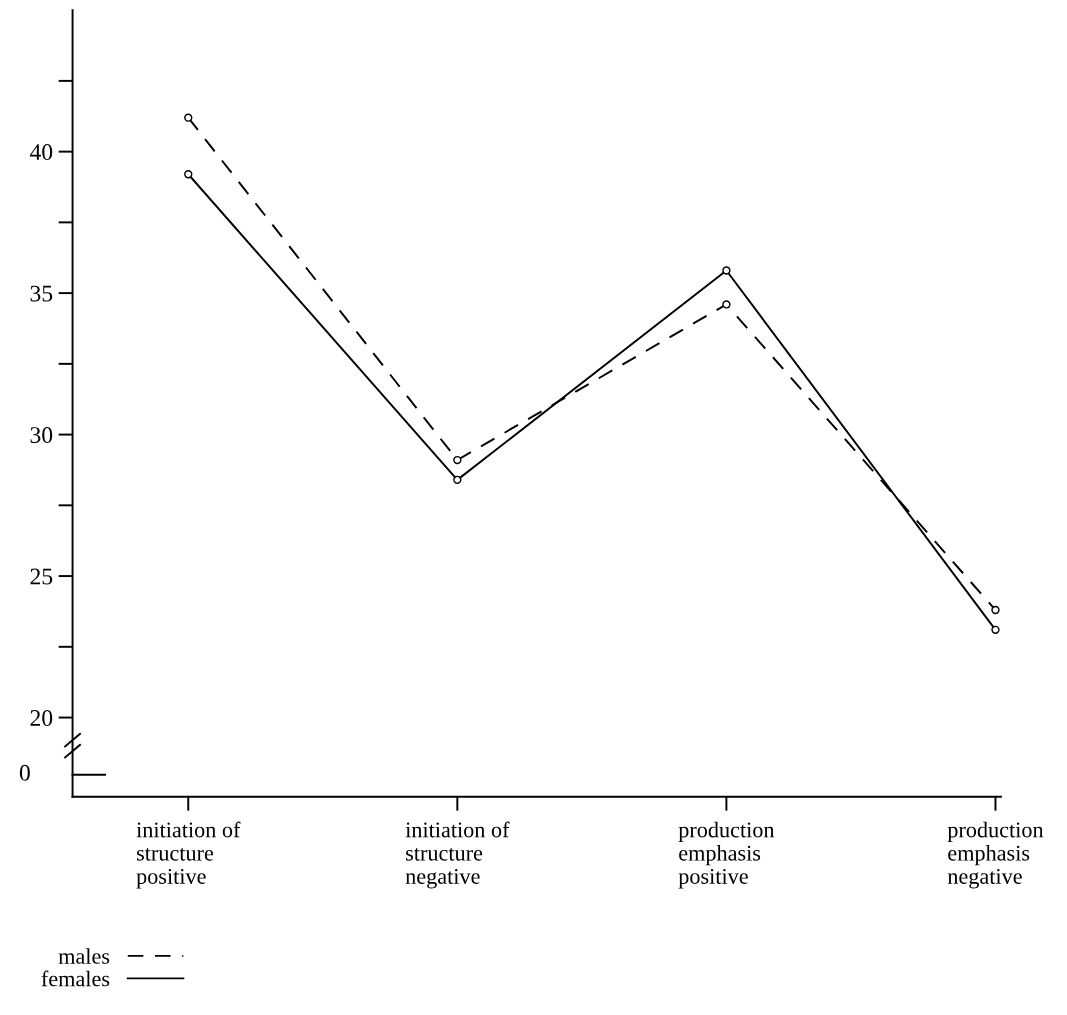 The height and width of the screenshot is (1015, 1067). What do you see at coordinates (84, 956) in the screenshot?
I see `legend-label: males` at bounding box center [84, 956].